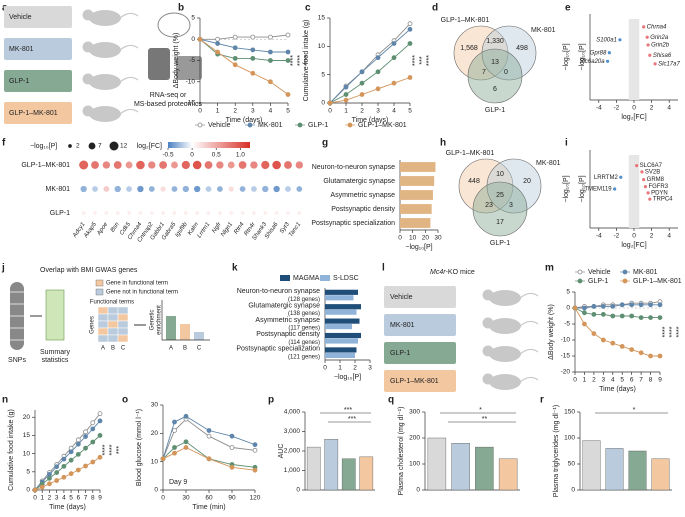 This screenshot has height=517, width=685. I want to click on gene-label: Apoe, so click(103, 229).